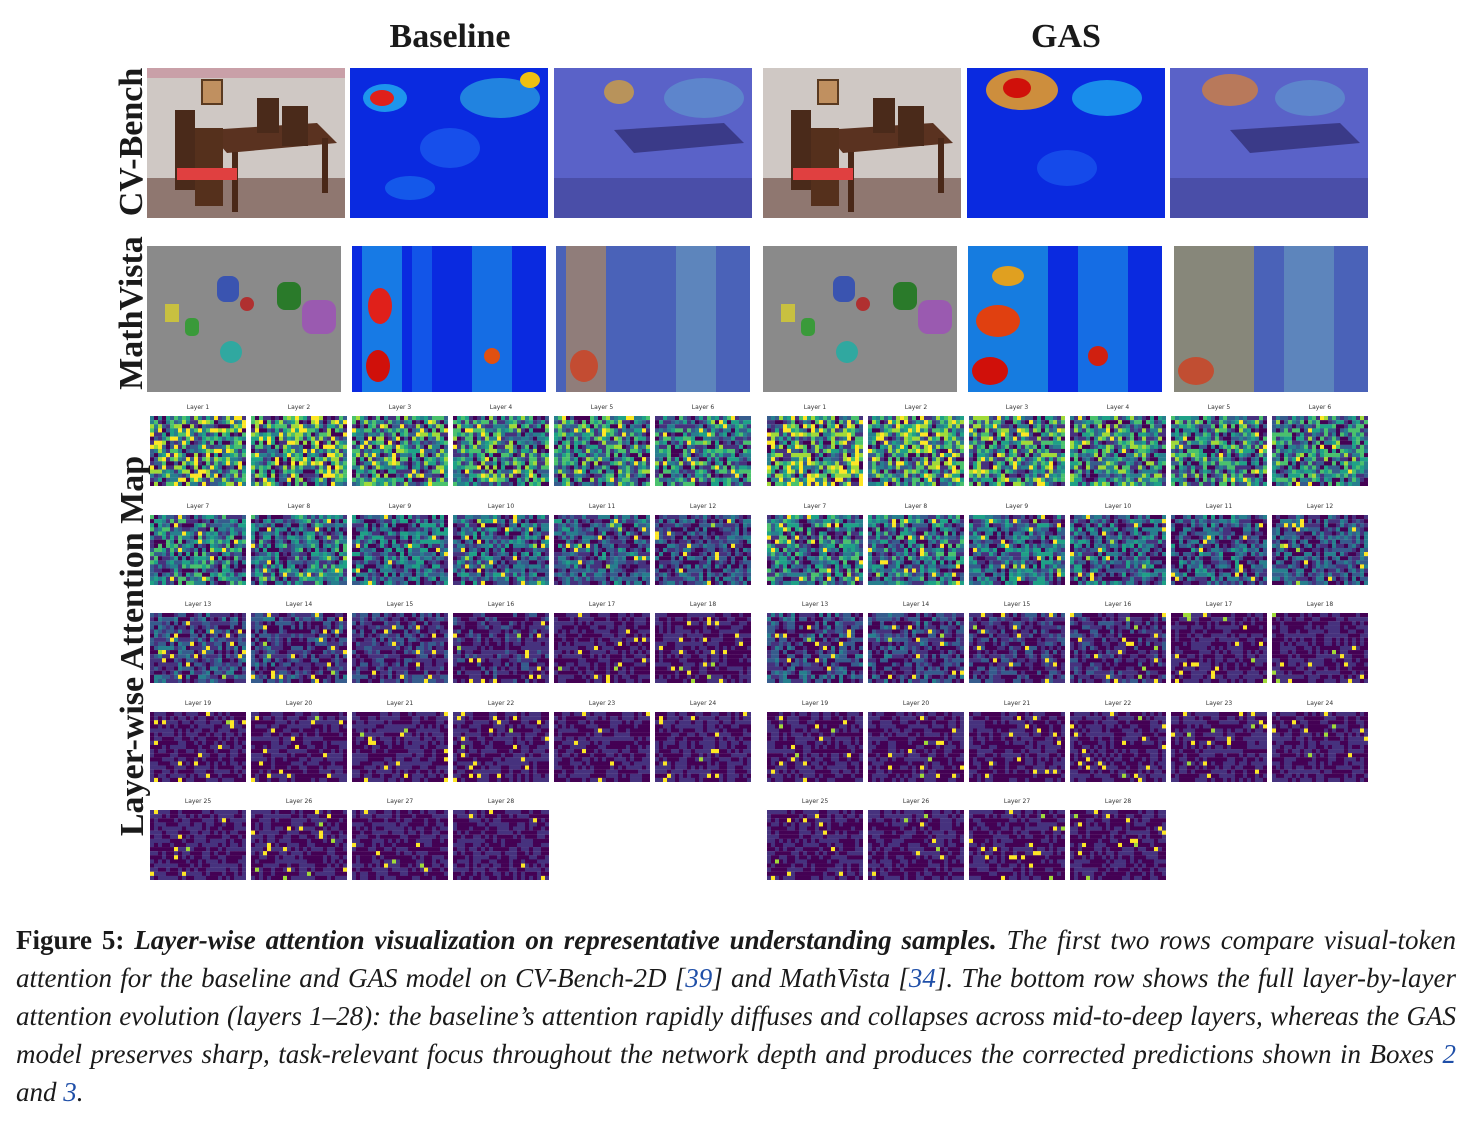 The height and width of the screenshot is (1139, 1472). What do you see at coordinates (916, 703) in the screenshot?
I see `layer-title: Layer 20` at bounding box center [916, 703].